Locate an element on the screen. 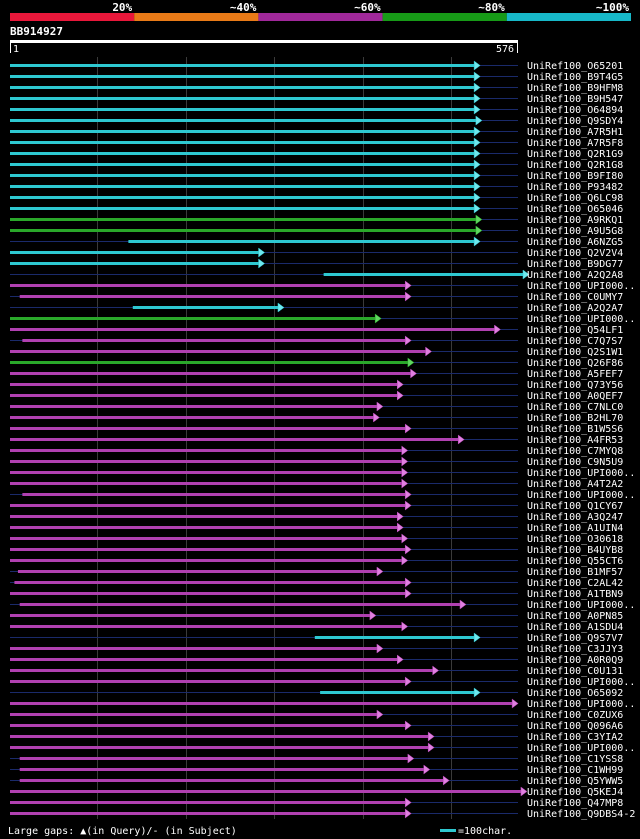 This screenshot has width=640, height=839. hit-row: UniRef100_O65092 is located at coordinates (316, 693).